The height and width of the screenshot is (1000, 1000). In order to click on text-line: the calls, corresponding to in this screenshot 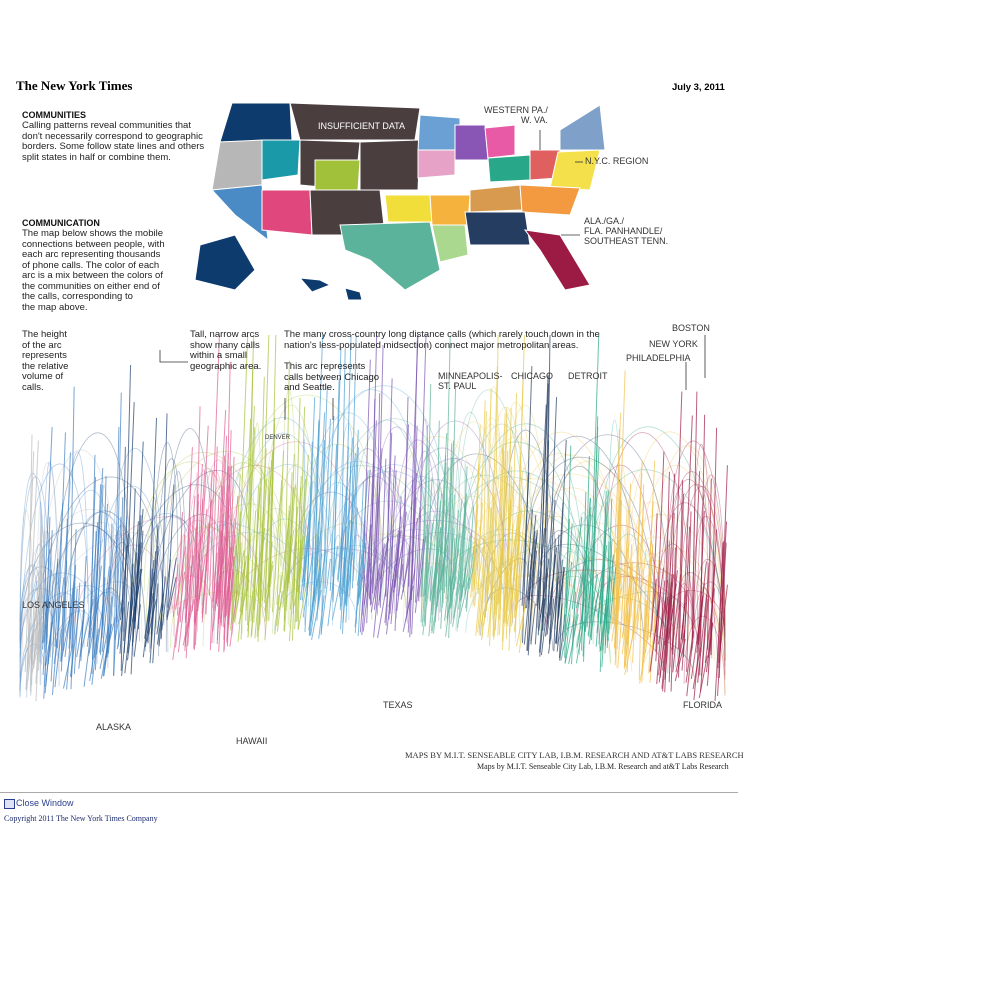, I will do `click(77, 296)`.